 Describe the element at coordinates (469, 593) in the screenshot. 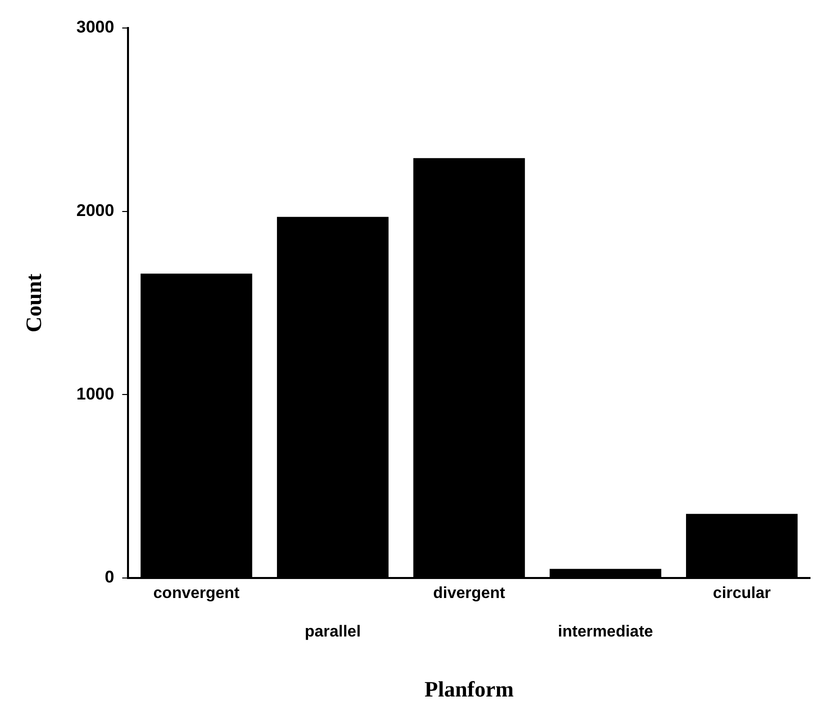

I see `x-tick-label: divergent` at that location.